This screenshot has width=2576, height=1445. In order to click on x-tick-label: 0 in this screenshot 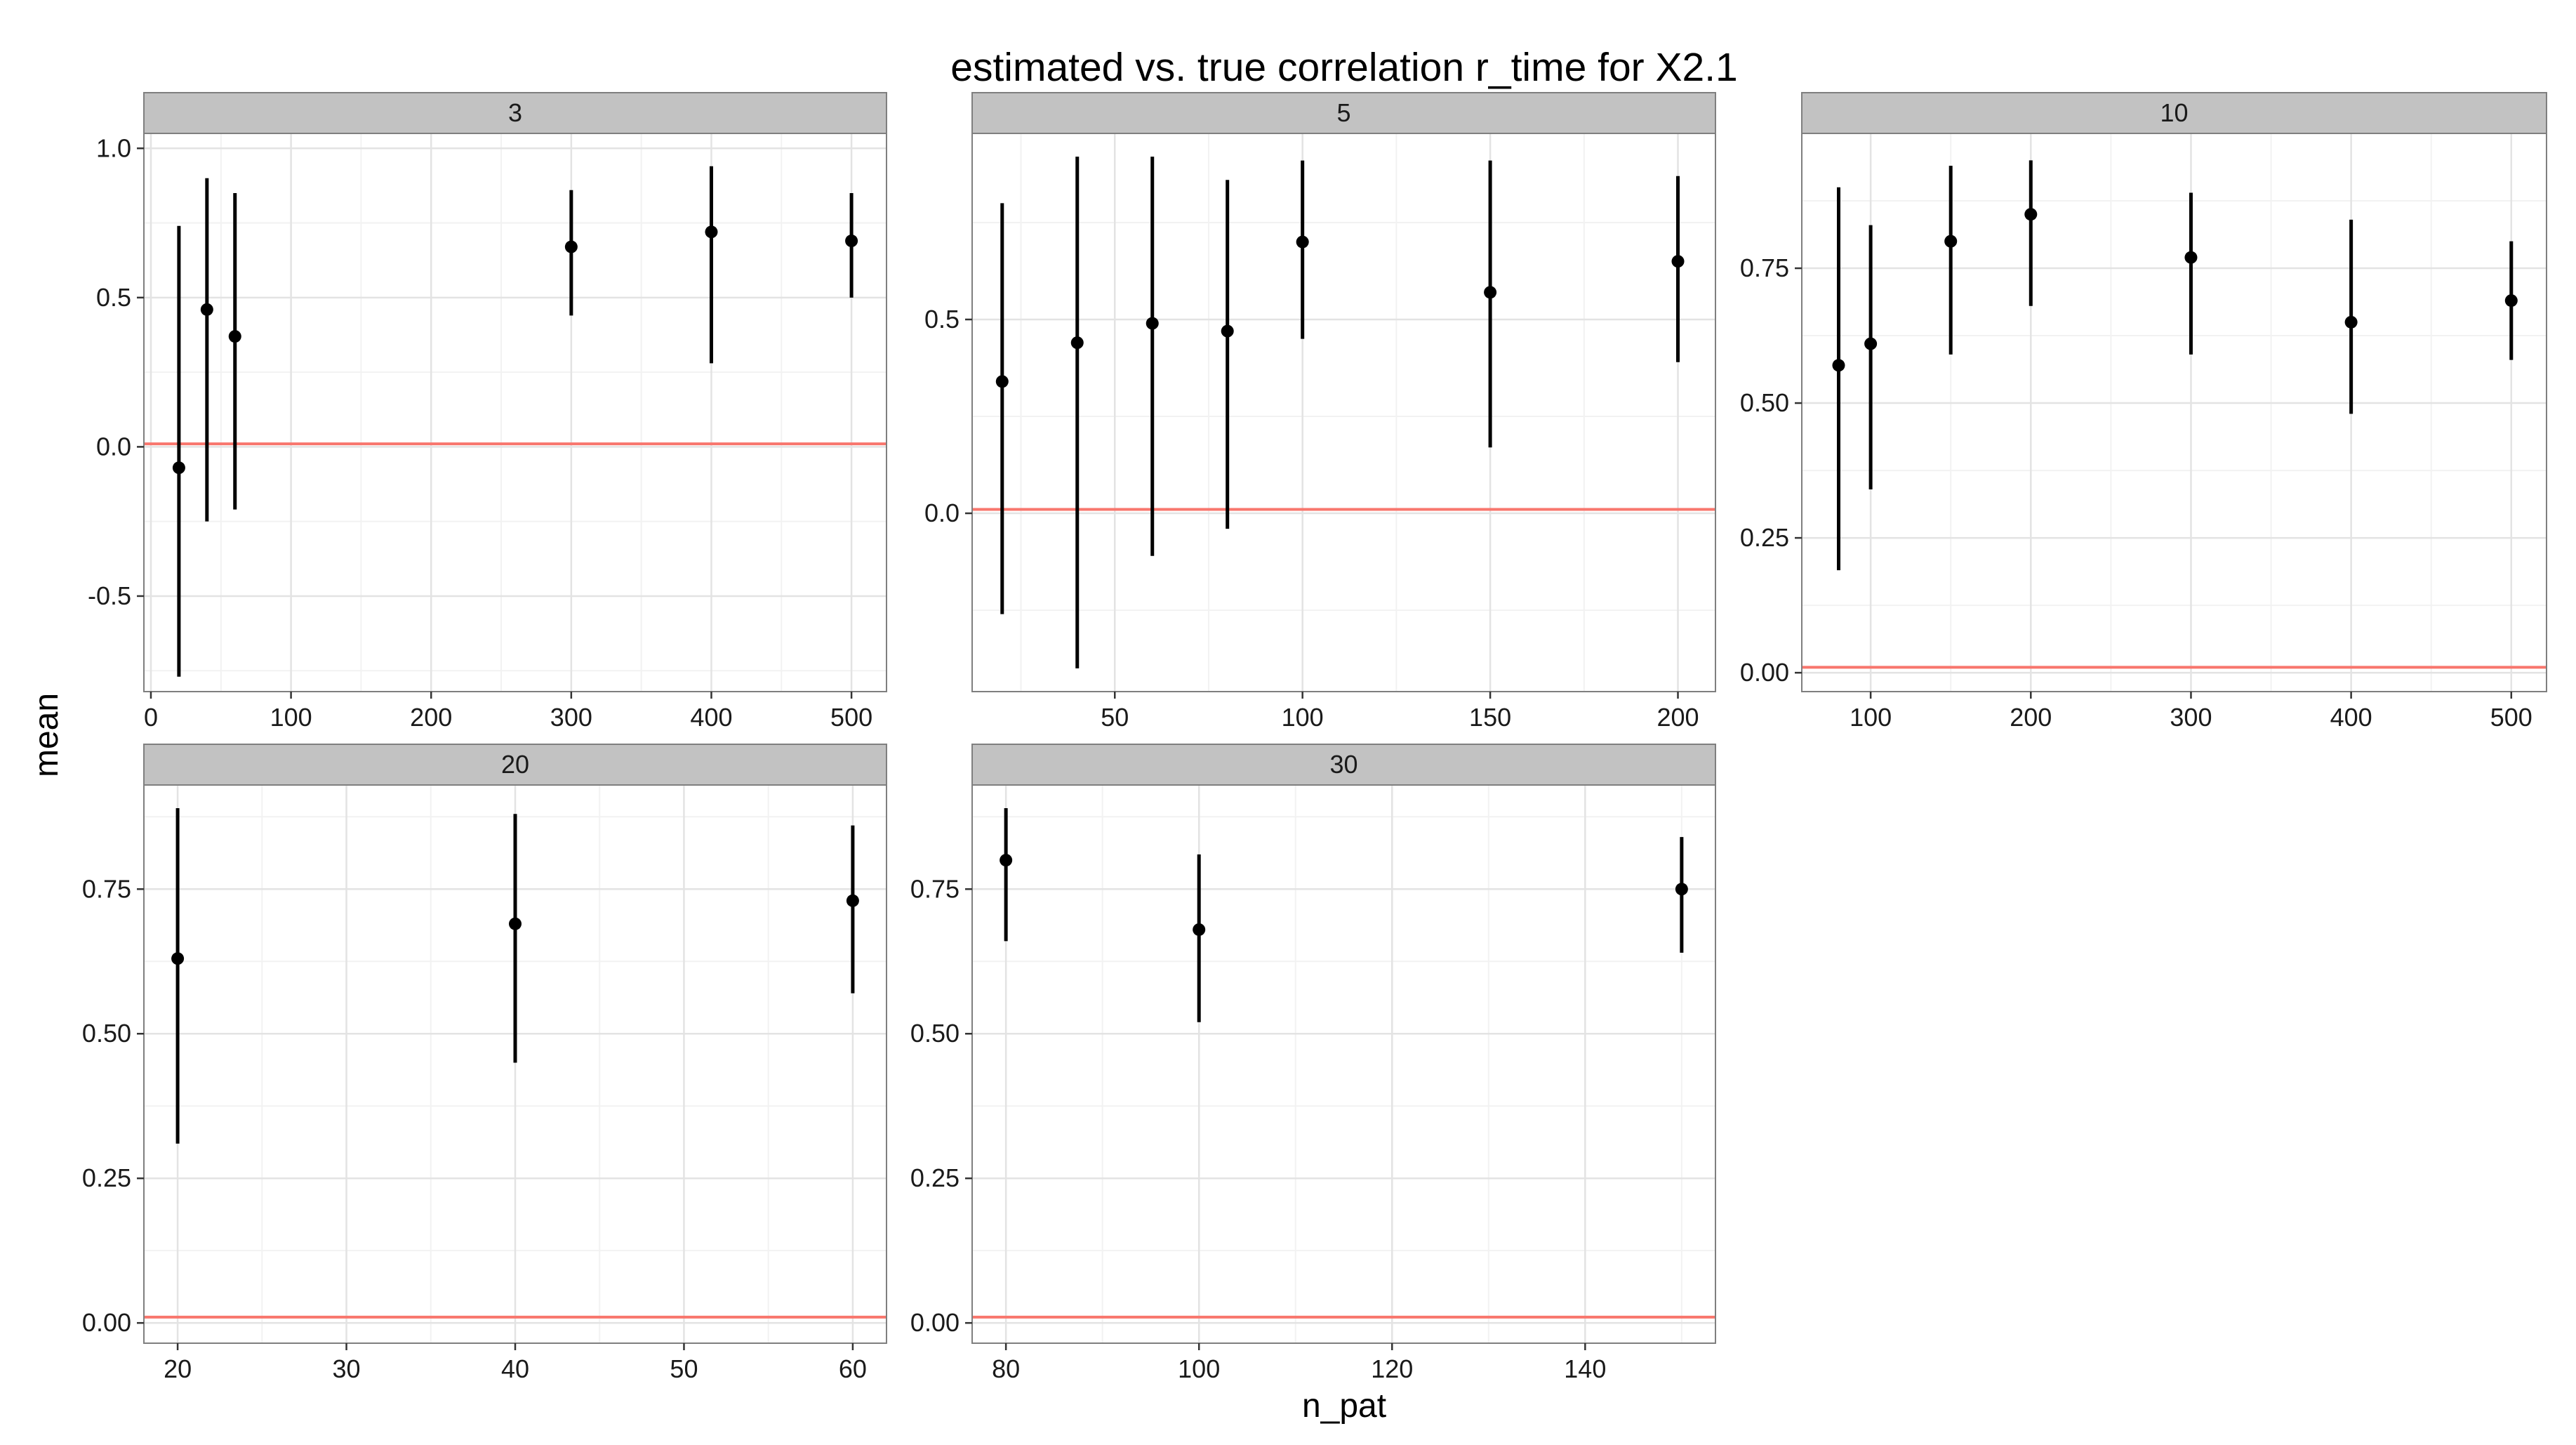, I will do `click(151, 718)`.